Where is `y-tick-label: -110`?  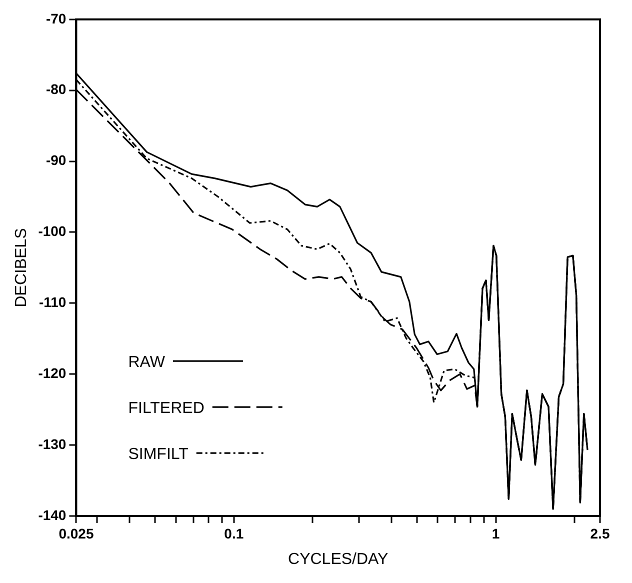
y-tick-label: -110 is located at coordinates (52, 302).